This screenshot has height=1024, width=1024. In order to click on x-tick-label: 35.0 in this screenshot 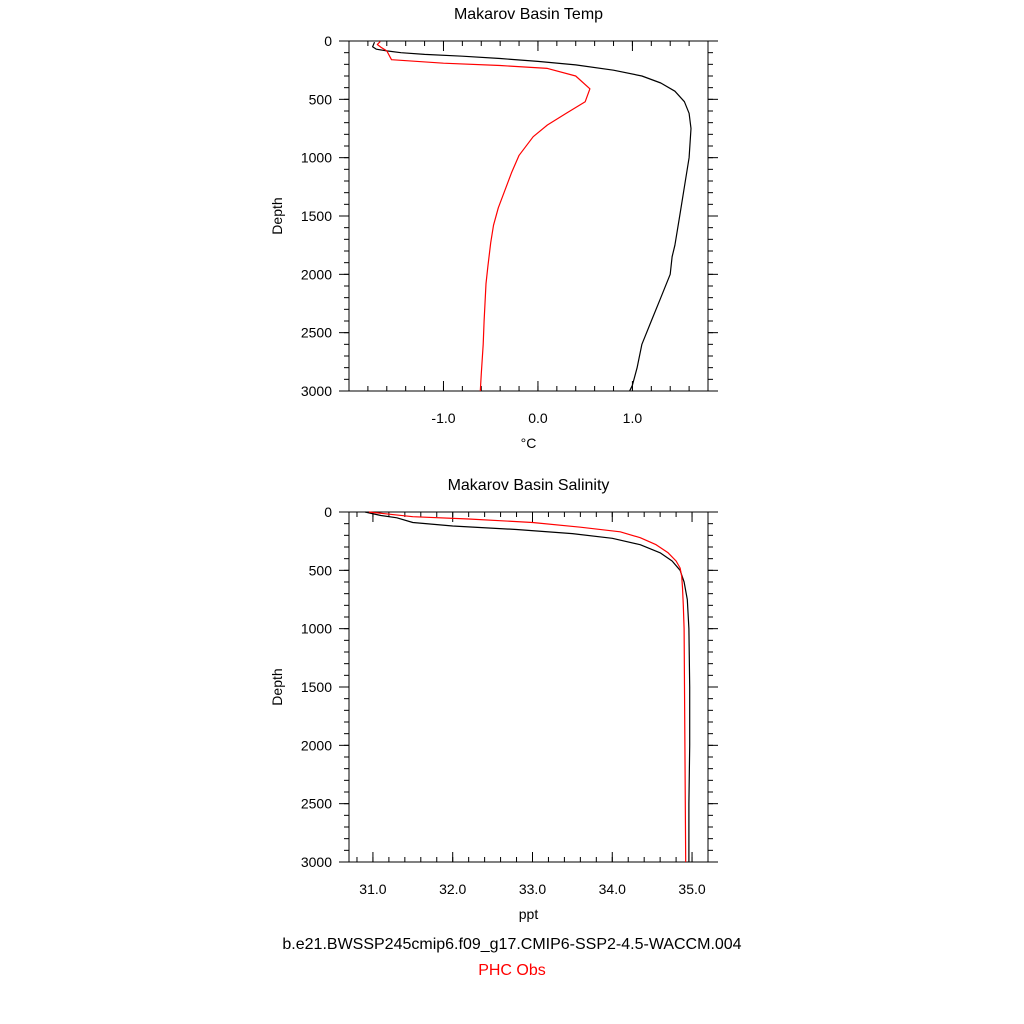, I will do `click(691, 889)`.